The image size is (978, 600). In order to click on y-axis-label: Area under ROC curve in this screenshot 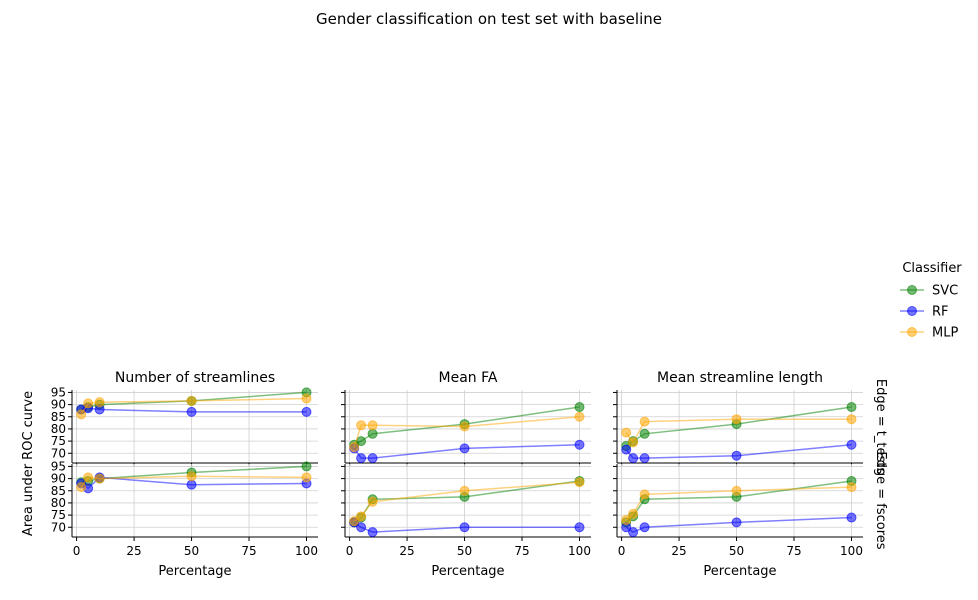, I will do `click(28, 463)`.